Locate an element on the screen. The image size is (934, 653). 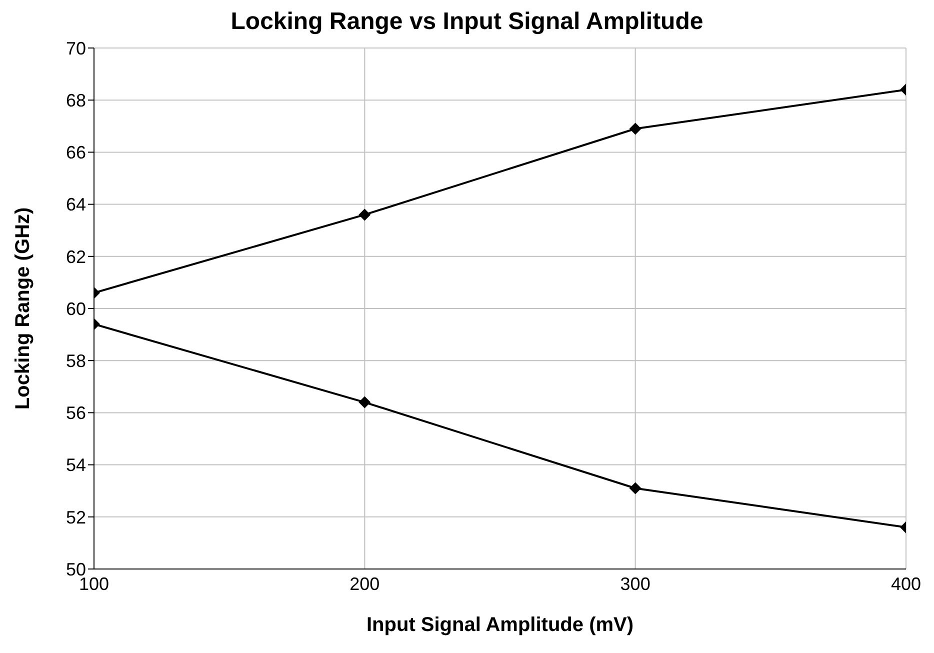
x-axis-title: Input Signal Amplitude (mV) is located at coordinates (500, 625).